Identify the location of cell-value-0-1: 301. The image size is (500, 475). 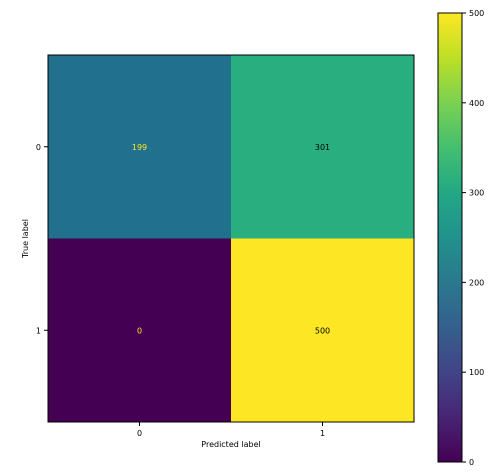
(322, 147).